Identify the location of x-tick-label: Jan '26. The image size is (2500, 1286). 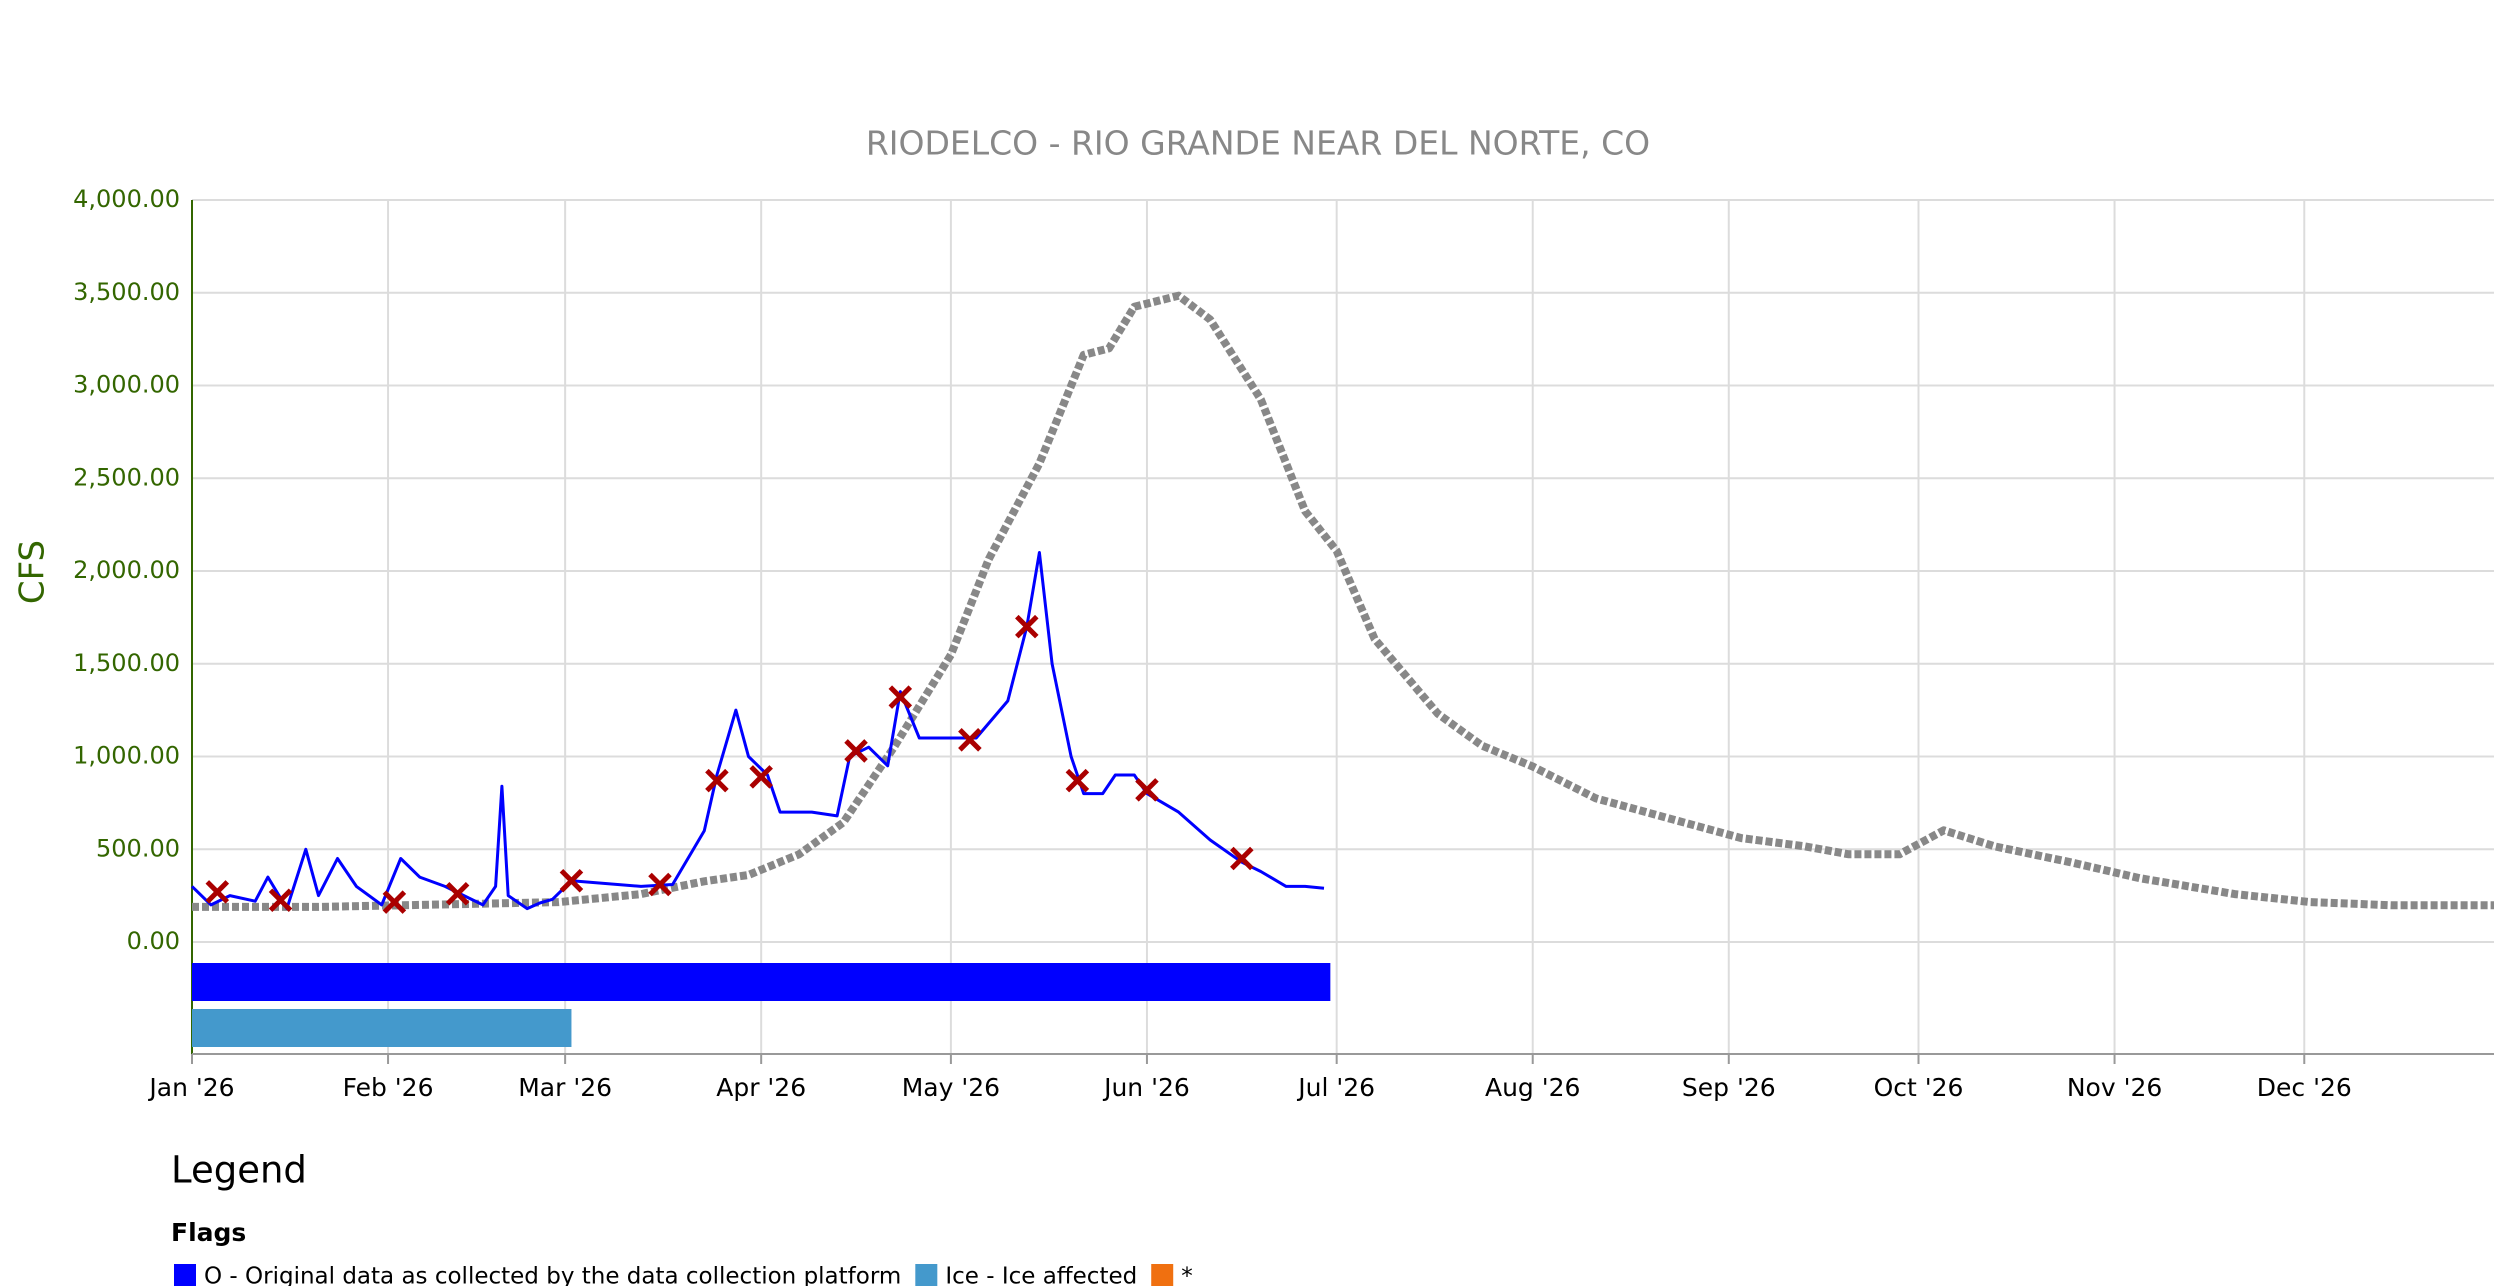
(190, 1087).